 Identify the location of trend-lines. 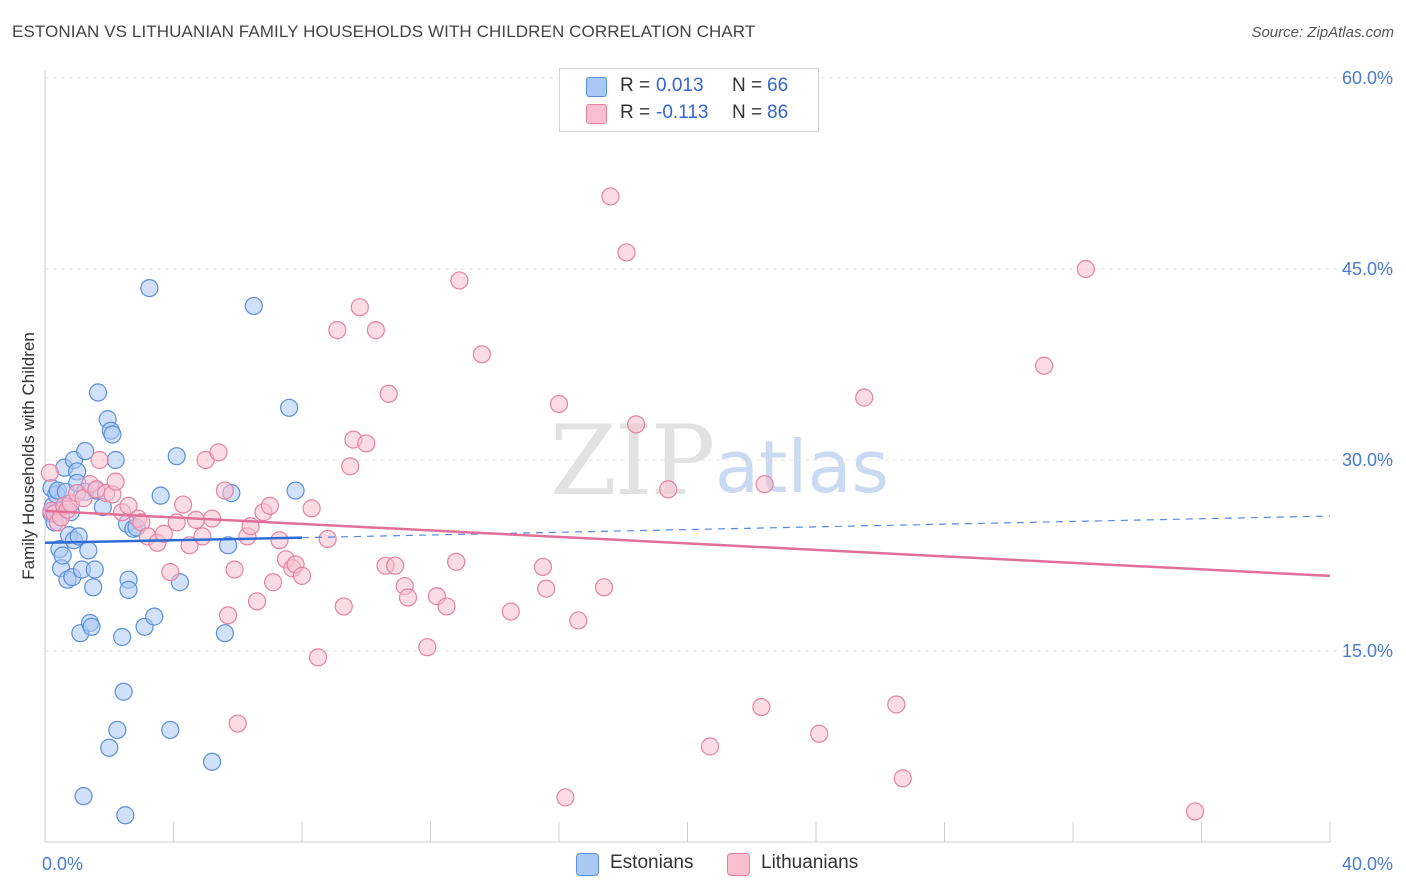
(687, 543).